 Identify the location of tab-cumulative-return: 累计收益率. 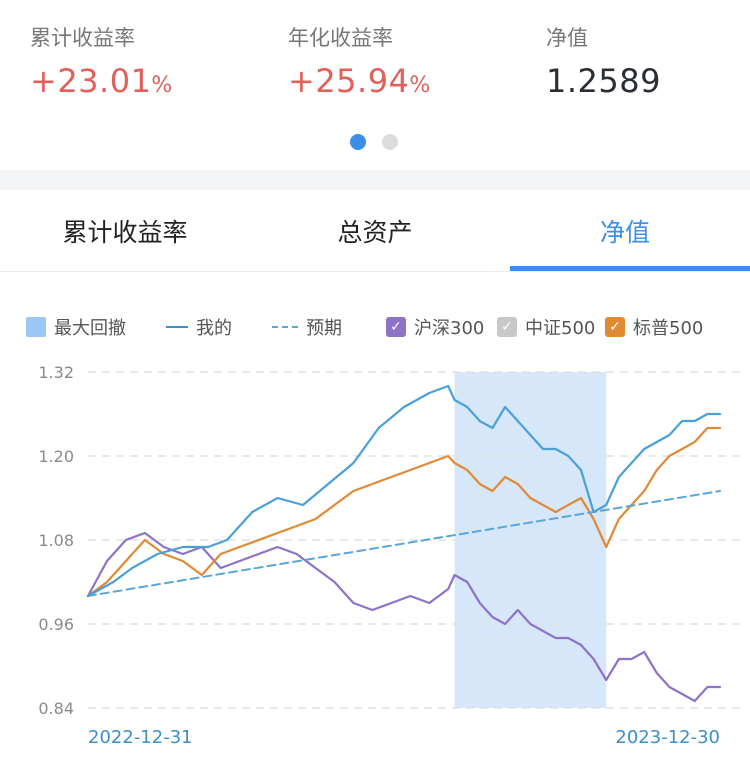
(125, 232).